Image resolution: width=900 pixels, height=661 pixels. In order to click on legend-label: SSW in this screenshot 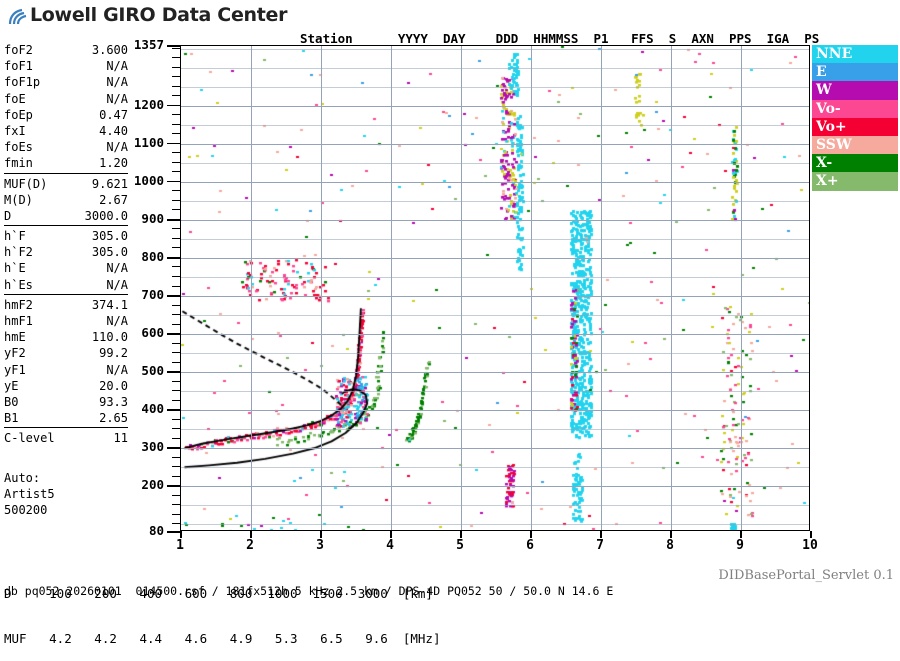, I will do `click(834, 144)`.